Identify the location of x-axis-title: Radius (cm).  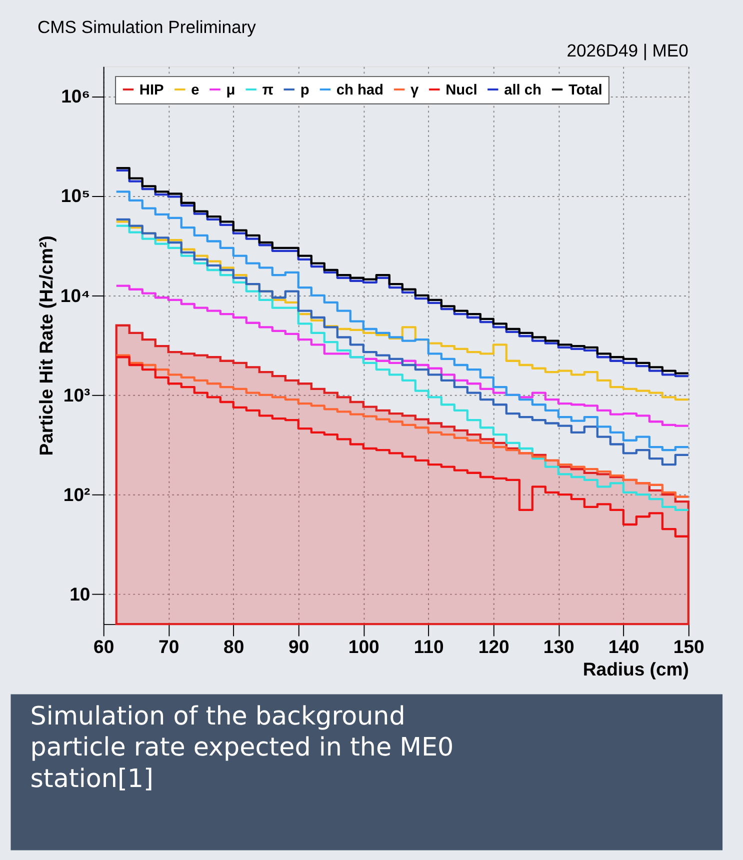
(635, 669).